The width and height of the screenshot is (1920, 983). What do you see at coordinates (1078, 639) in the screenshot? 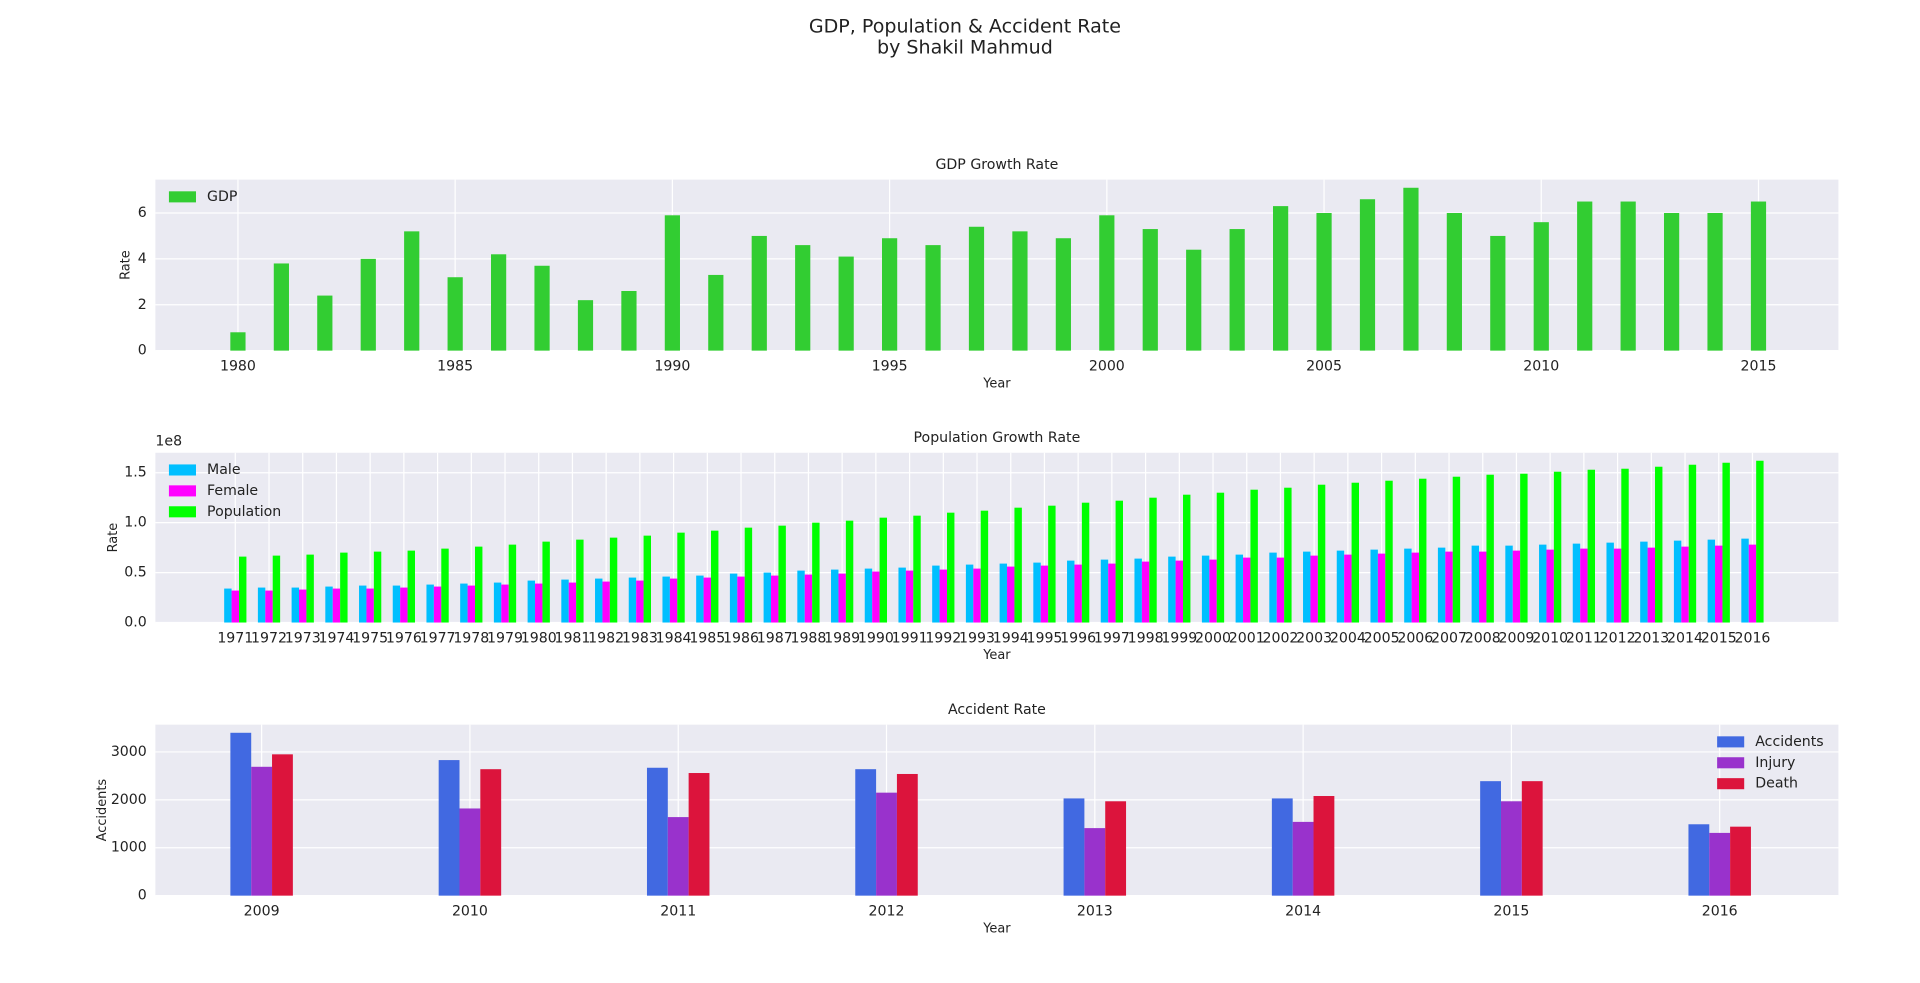
I see `x-tick-label: 1996` at bounding box center [1078, 639].